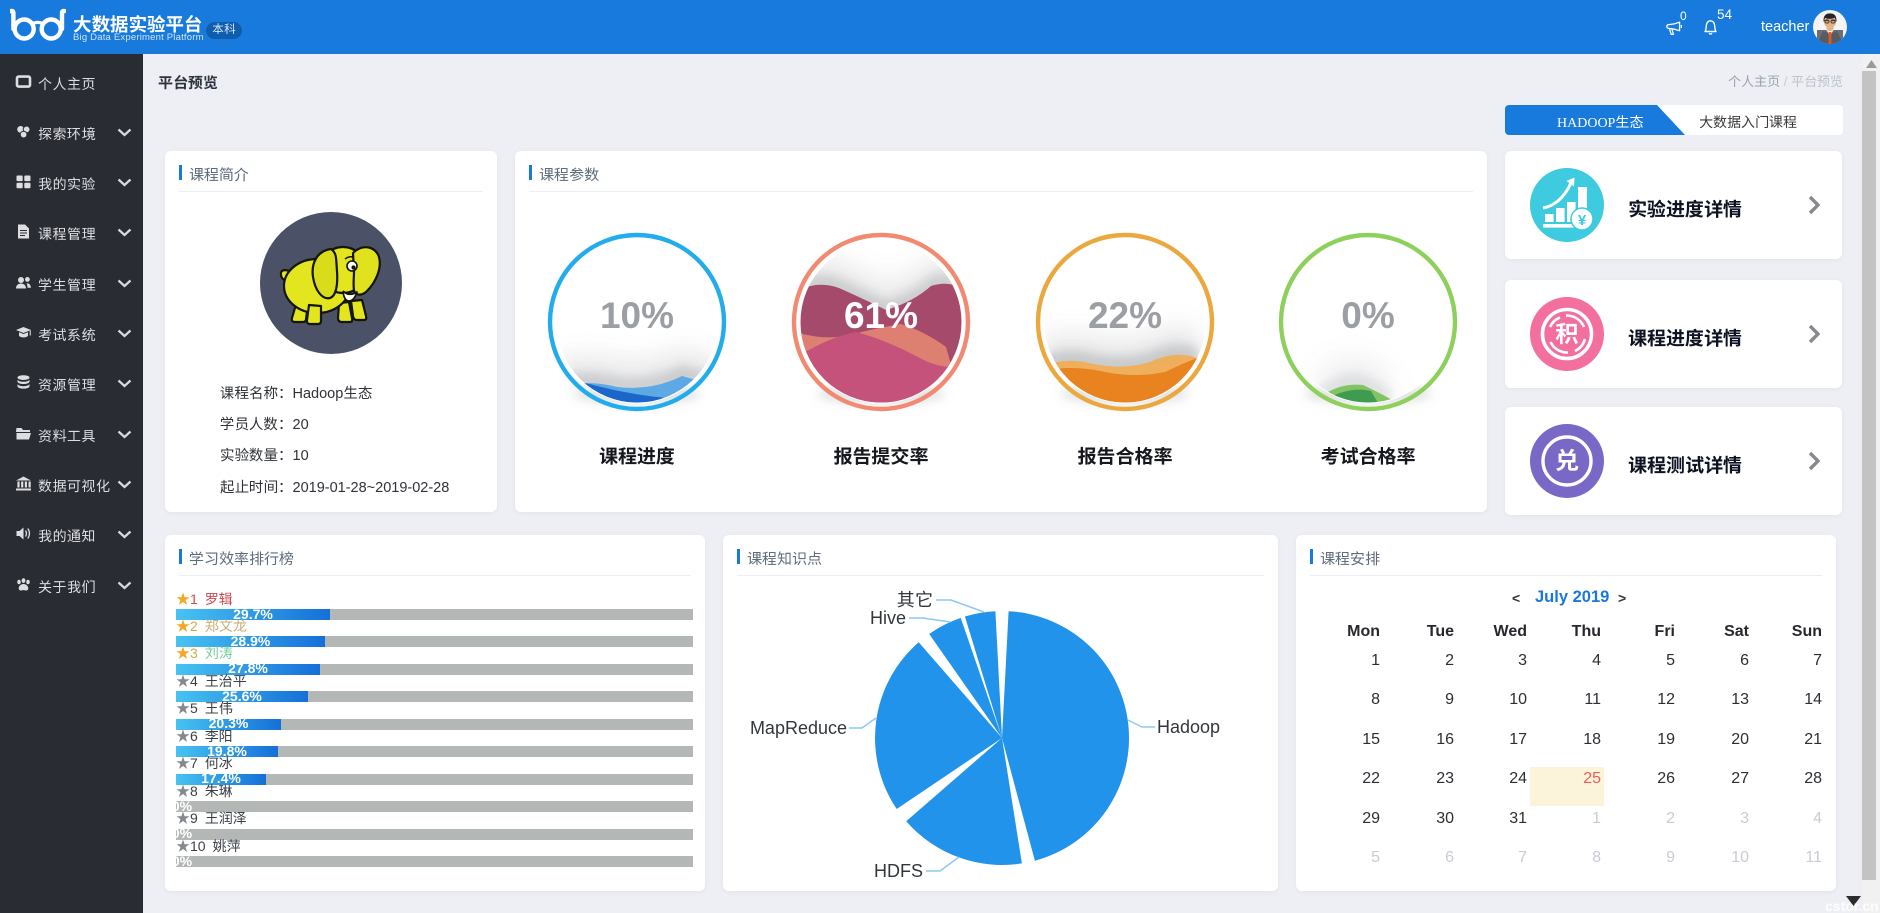  Describe the element at coordinates (1367, 315) in the screenshot. I see `svg-text: 0%` at that location.